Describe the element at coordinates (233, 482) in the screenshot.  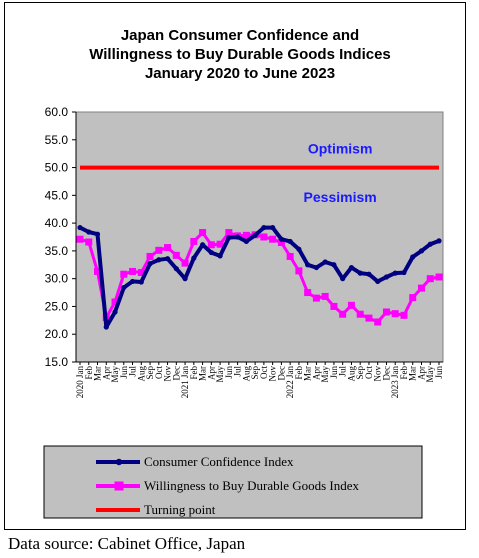
I see `legend-box` at that location.